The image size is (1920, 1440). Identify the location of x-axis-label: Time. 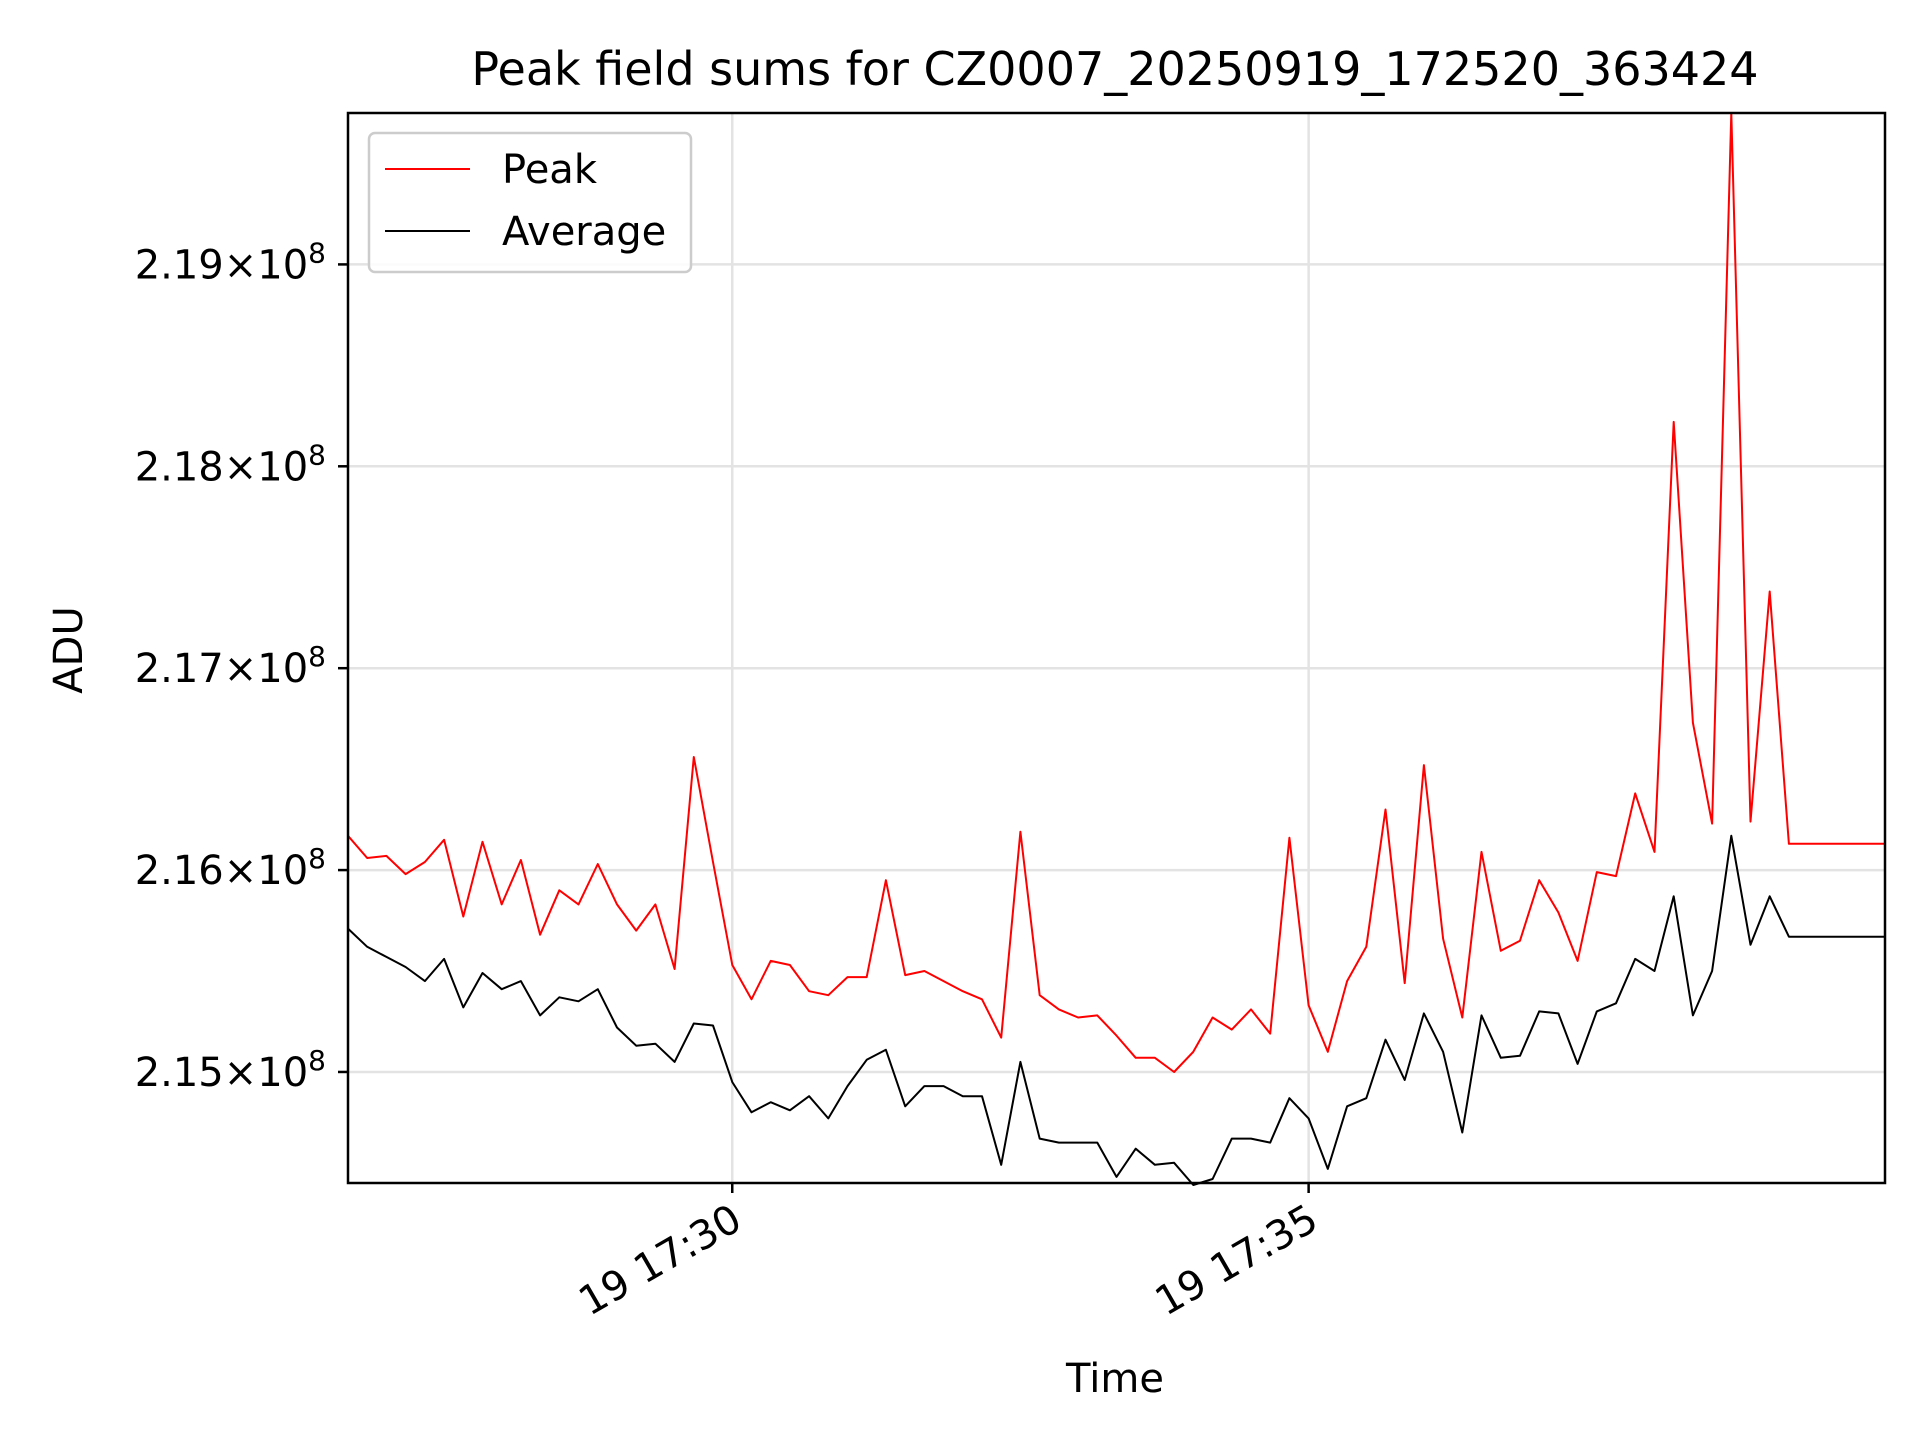
(1114, 1379).